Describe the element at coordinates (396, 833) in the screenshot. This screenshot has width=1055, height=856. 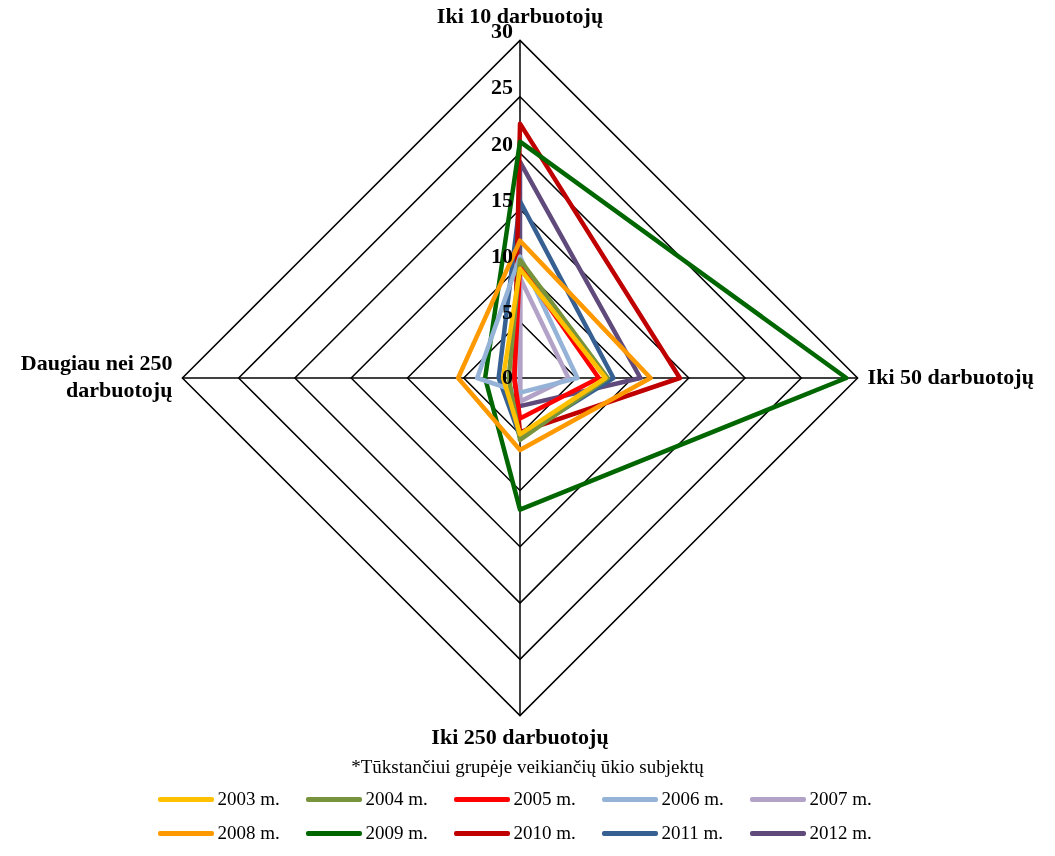
I see `legend-label: 2009 m.` at that location.